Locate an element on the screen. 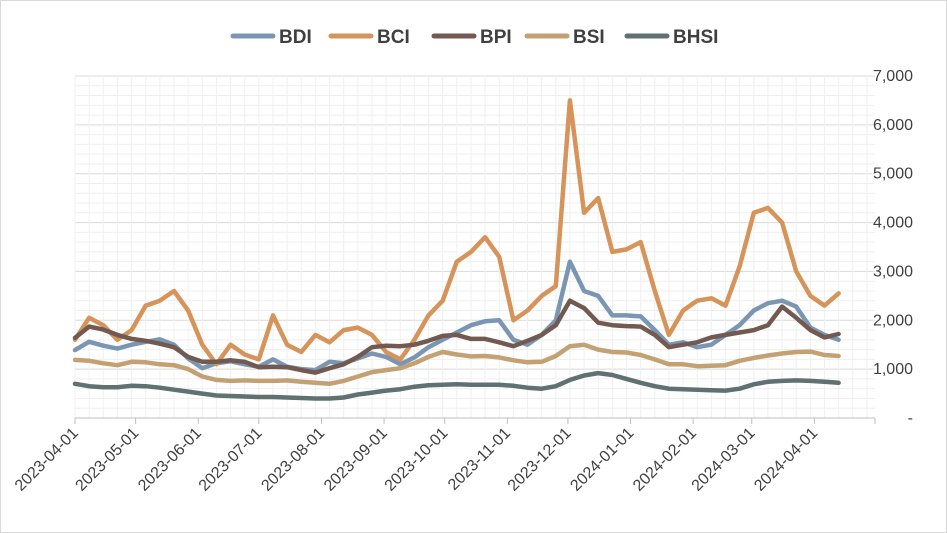  x-axis is located at coordinates (475, 420).